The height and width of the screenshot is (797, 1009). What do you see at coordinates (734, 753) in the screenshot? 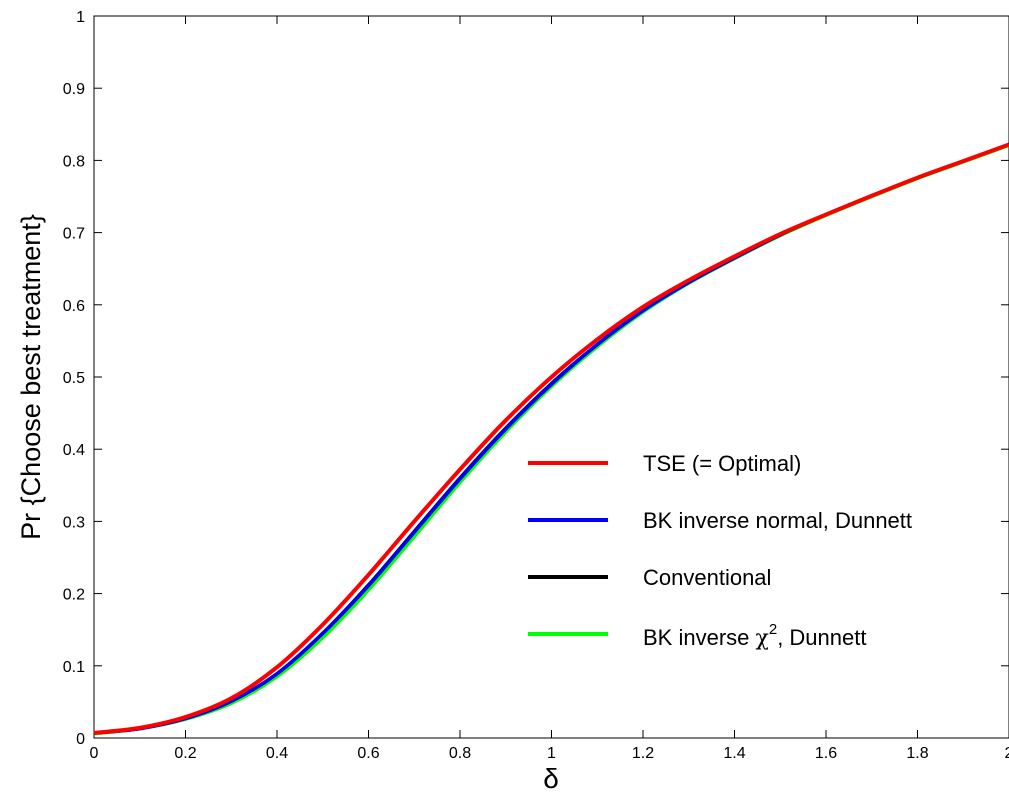
I see `x-tick-label: 1.4` at bounding box center [734, 753].